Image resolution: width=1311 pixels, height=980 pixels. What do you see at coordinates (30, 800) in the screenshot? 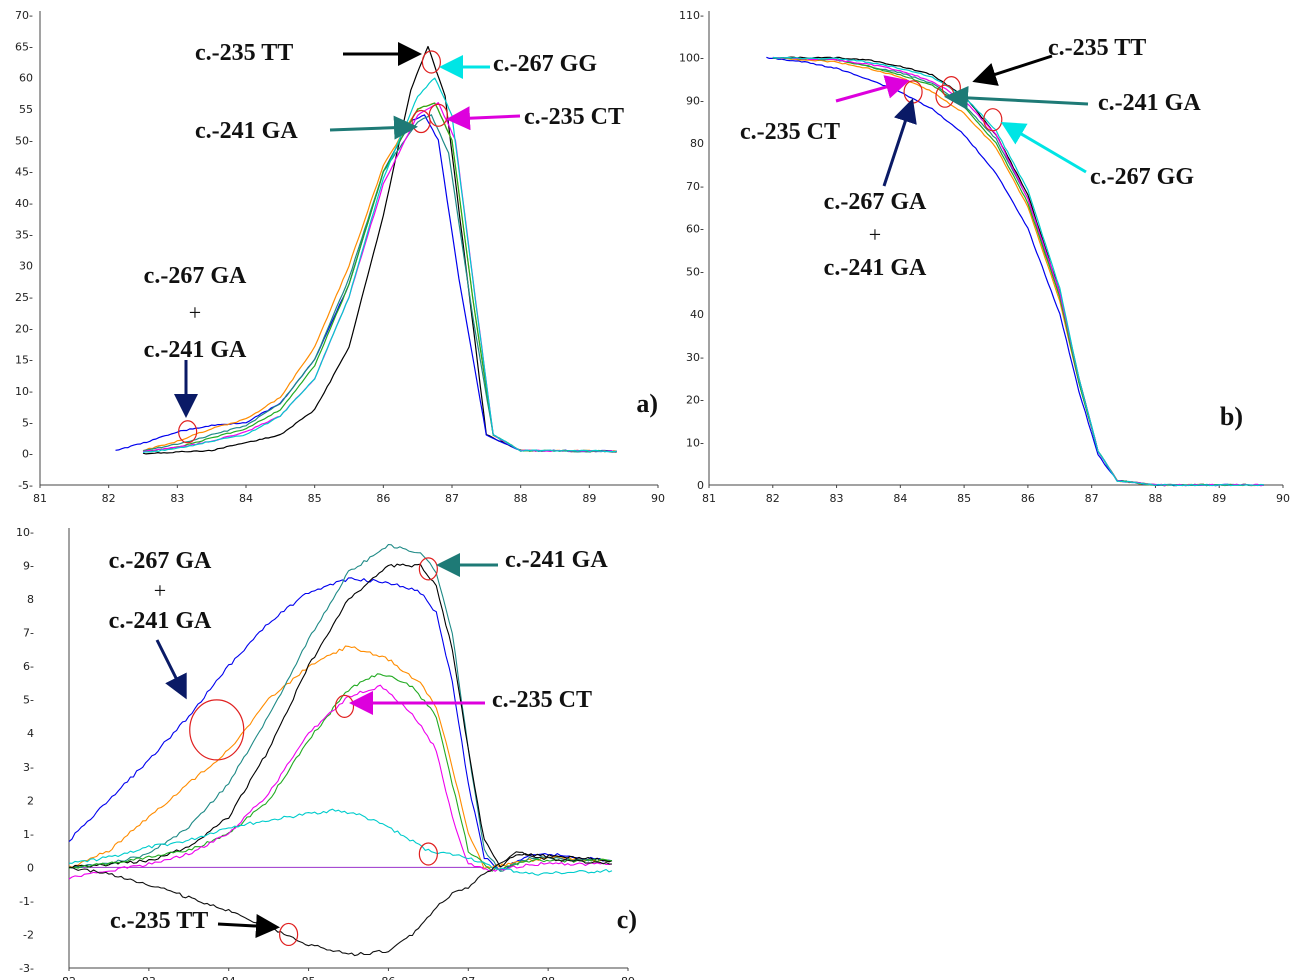
I see `y-tick-label: 2` at bounding box center [30, 800].